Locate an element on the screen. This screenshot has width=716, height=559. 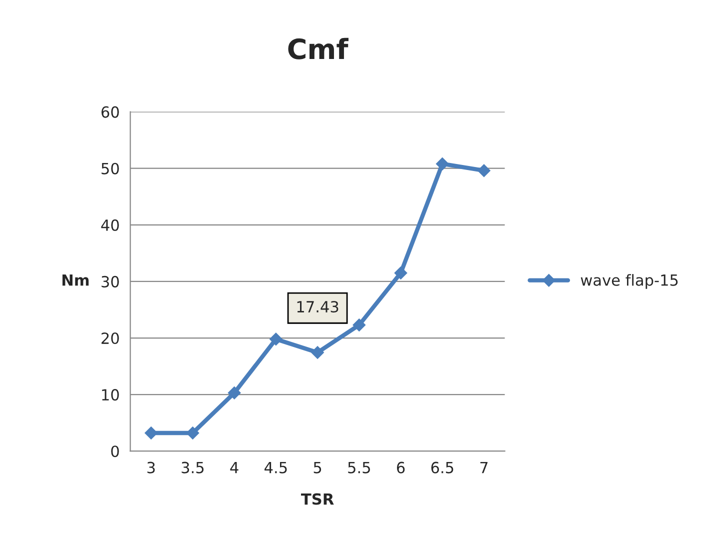
x-tick-label: 6 is located at coordinates (400, 468).